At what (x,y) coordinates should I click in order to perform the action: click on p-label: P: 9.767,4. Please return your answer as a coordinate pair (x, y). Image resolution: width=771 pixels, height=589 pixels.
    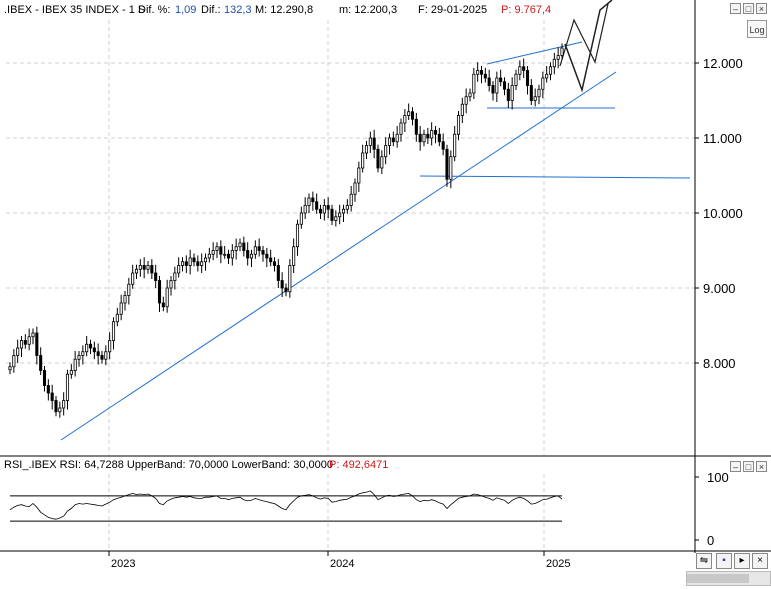
    Looking at the image, I should click on (526, 10).